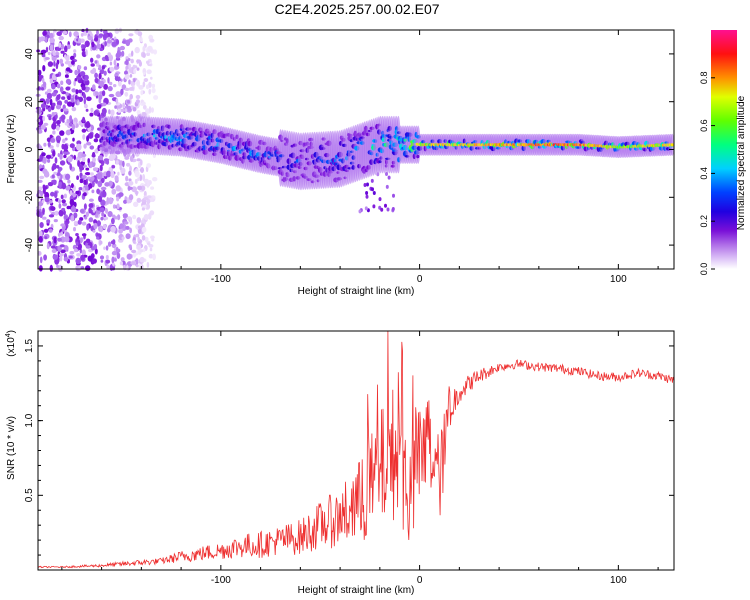 The image size is (750, 600). Describe the element at coordinates (704, 269) in the screenshot. I see `colorbar-tick-label: 0.0` at that location.